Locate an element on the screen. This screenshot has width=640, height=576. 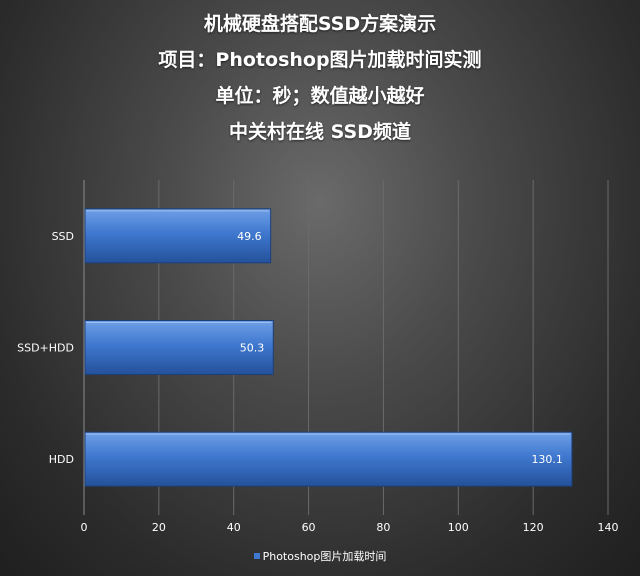
x-tick-label: 100 is located at coordinates (458, 527).